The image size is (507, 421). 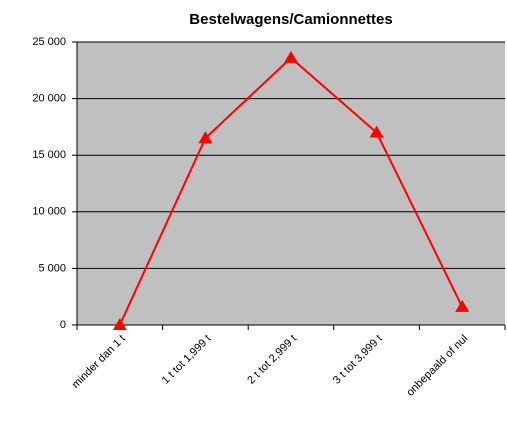 I want to click on x-tick-label: 2 t tot 2,999 t, so click(x=272, y=360).